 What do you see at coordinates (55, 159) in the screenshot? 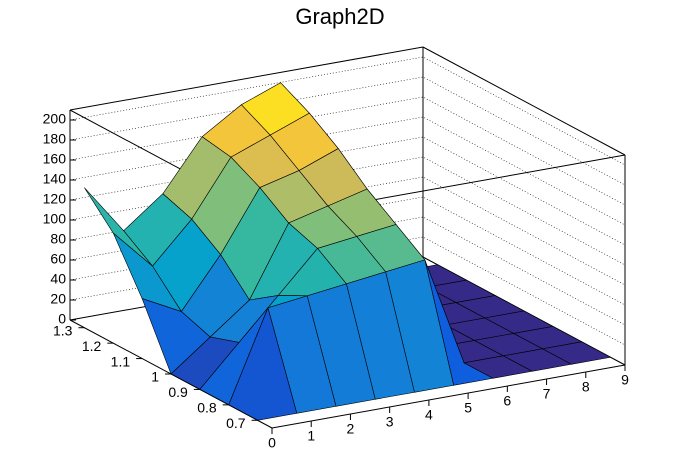
I see `z-tick-label: 160` at bounding box center [55, 159].